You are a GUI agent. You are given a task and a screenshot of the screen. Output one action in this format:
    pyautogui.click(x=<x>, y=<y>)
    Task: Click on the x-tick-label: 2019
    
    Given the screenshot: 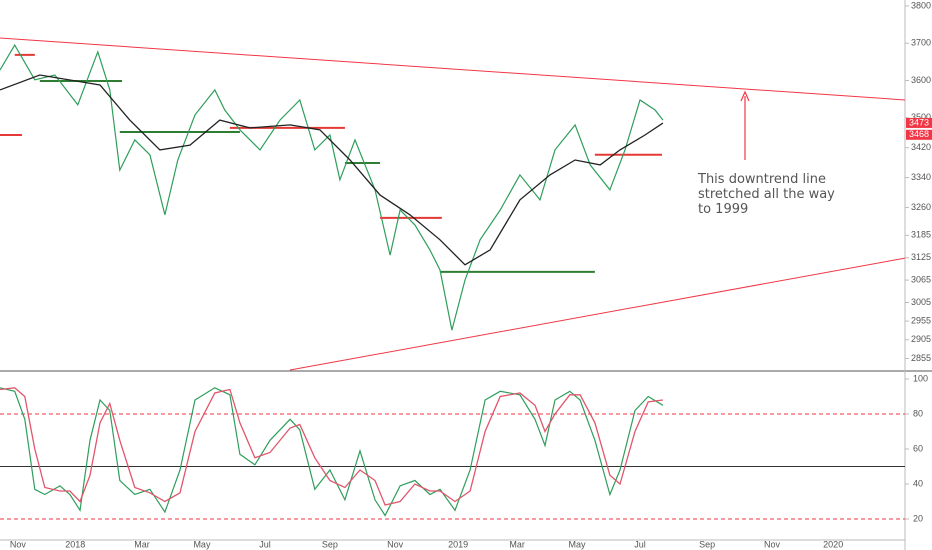 What is the action you would take?
    pyautogui.click(x=458, y=544)
    